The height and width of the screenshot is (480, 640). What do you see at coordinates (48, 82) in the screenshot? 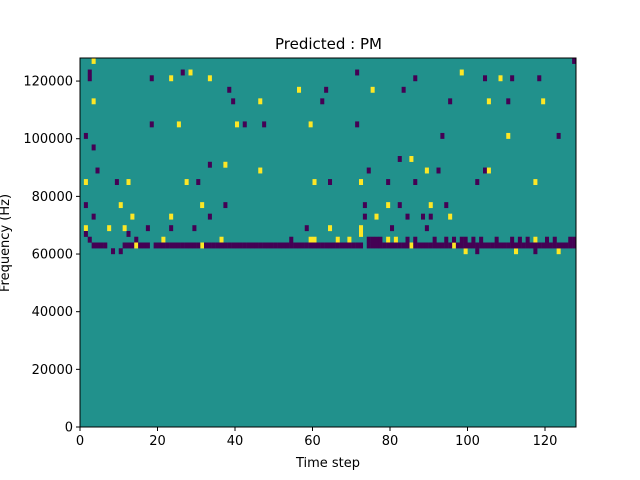
I see `y-tick-label: 120000` at bounding box center [48, 82].